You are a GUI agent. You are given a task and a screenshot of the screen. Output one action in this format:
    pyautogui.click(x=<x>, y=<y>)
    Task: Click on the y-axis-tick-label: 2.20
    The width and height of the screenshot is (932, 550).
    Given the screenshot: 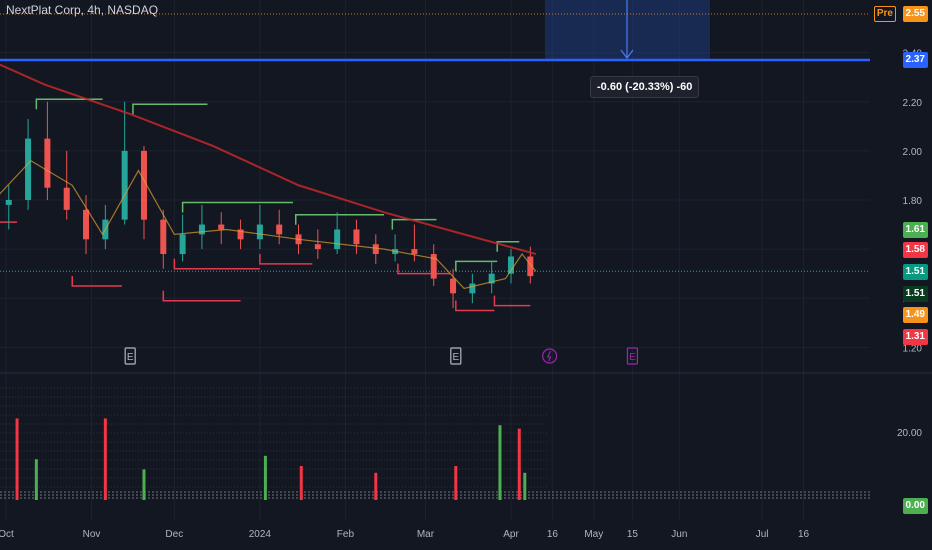 What is the action you would take?
    pyautogui.click(x=913, y=103)
    